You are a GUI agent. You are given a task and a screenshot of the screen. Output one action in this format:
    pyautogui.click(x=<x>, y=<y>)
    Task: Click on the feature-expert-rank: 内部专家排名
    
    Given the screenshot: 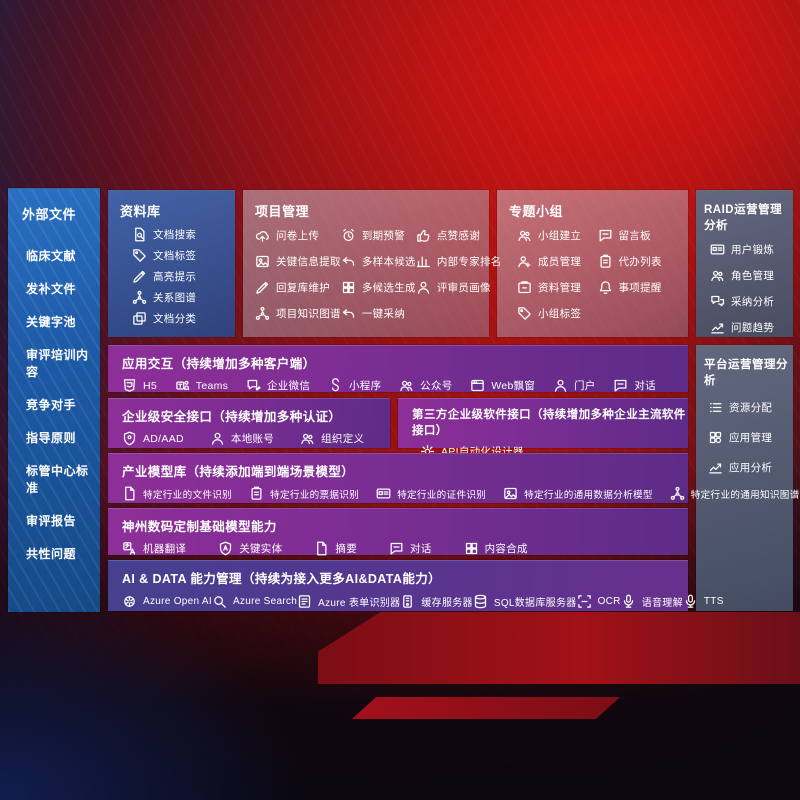 What is the action you would take?
    pyautogui.click(x=459, y=261)
    